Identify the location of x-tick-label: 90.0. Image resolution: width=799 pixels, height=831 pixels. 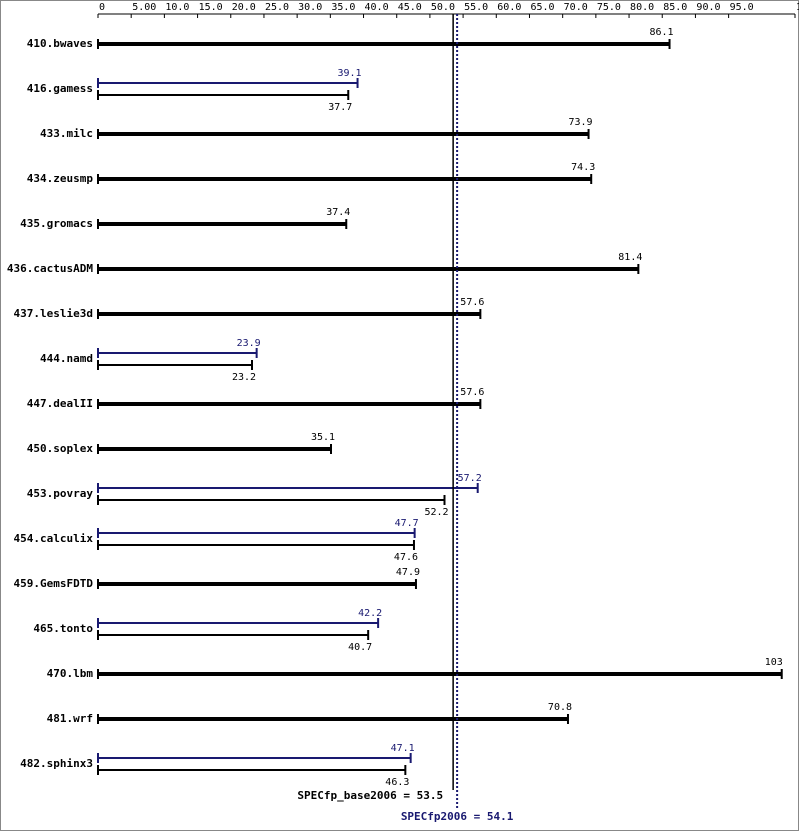
(708, 7).